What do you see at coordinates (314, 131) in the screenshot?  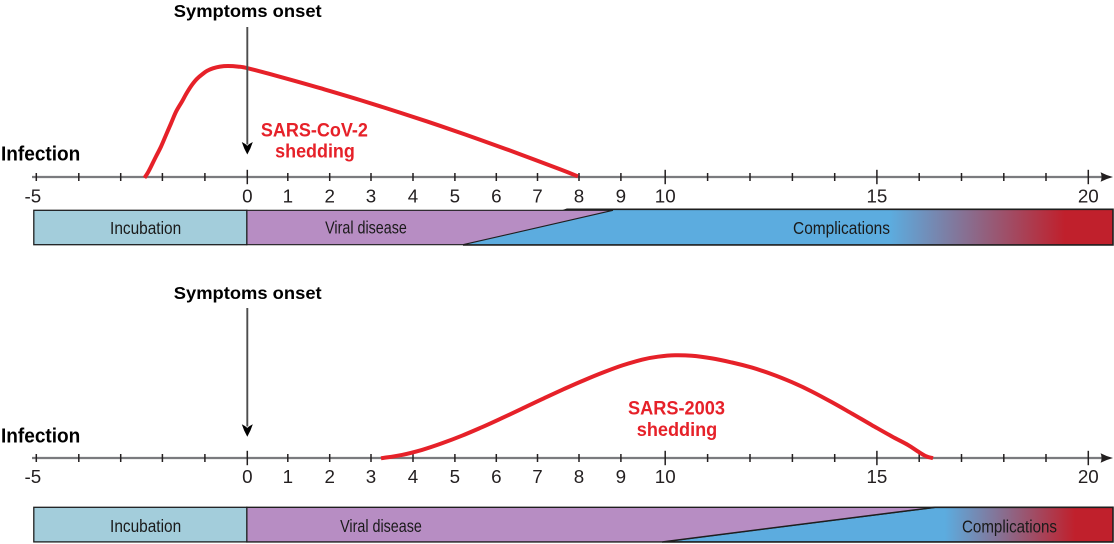 I see `svg-text: SARS-CoV-2` at bounding box center [314, 131].